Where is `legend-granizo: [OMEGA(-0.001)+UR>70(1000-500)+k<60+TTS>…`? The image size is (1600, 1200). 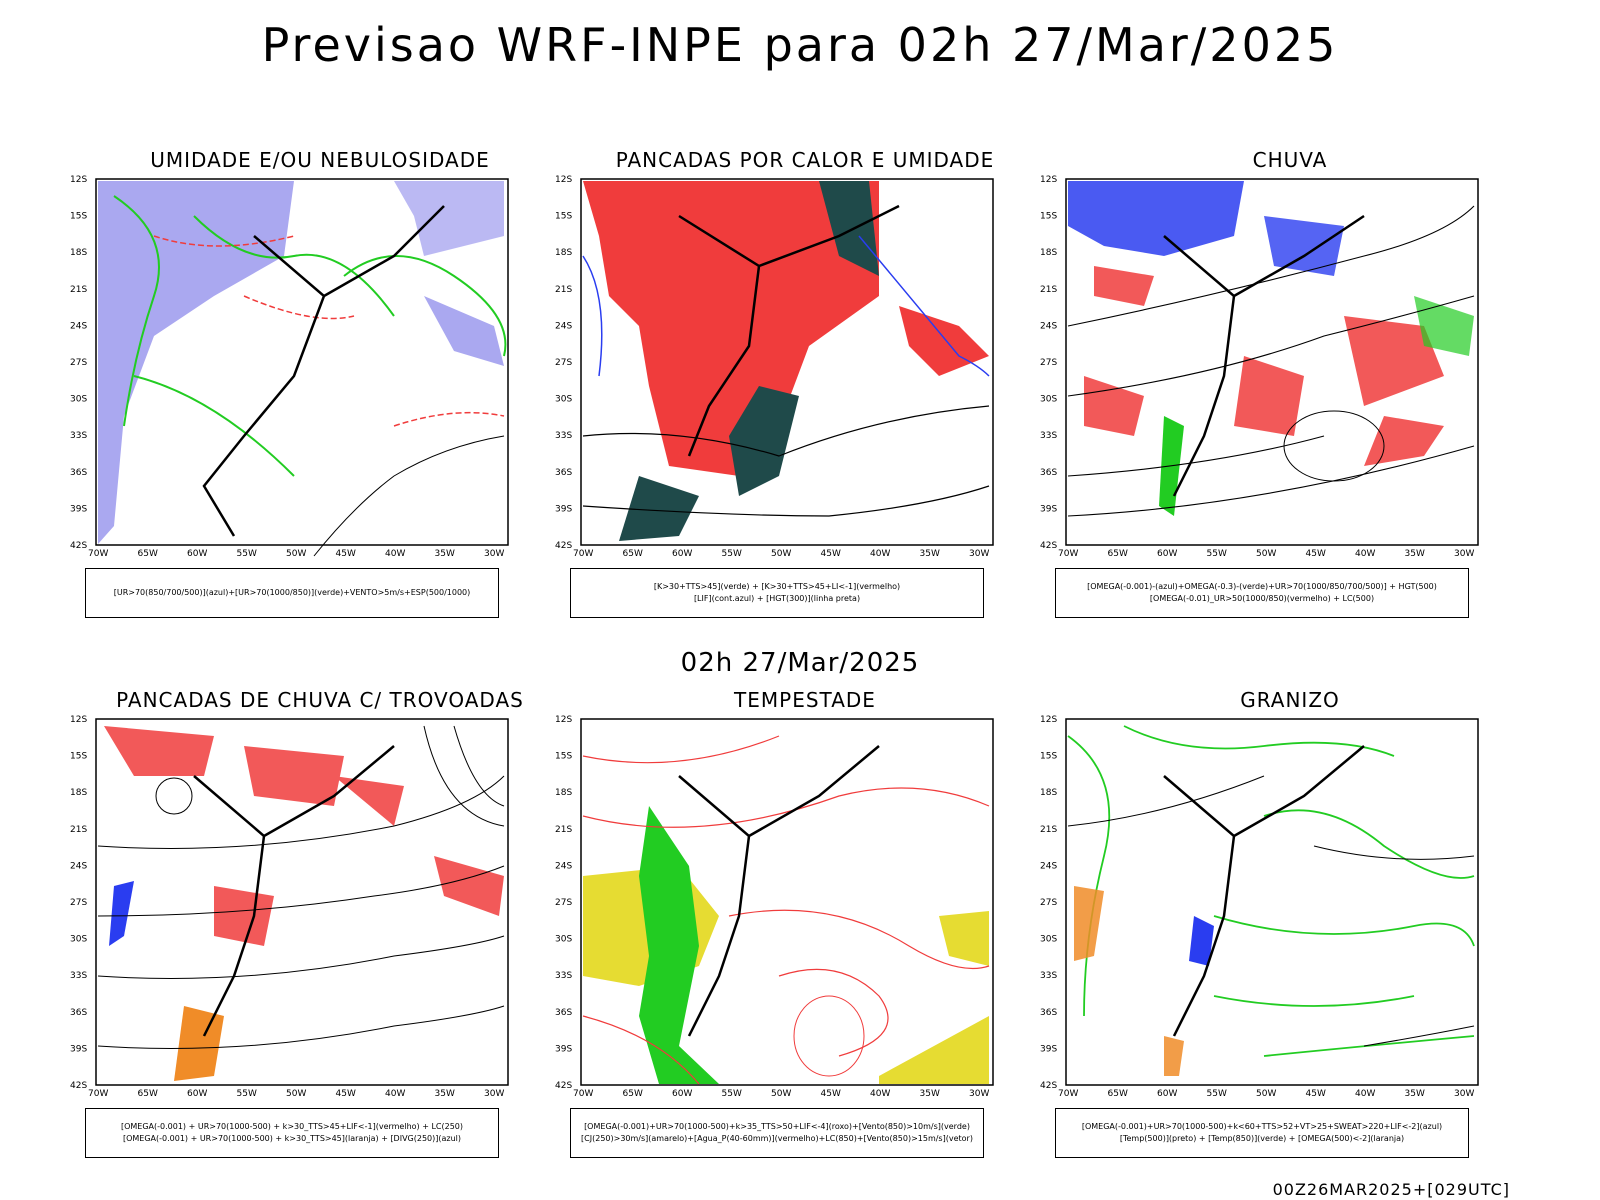
legend-granizo: [OMEGA(-0.001)+UR>70(1000-500)+k<60+TTS>… is located at coordinates (1262, 1133).